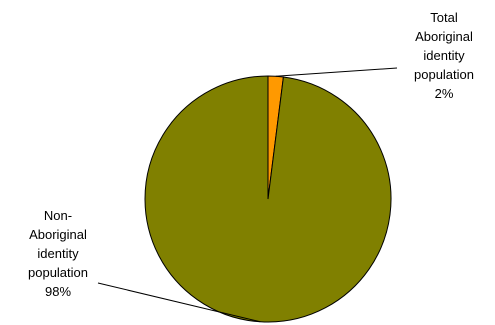 The height and width of the screenshot is (325, 495). I want to click on slice-label-0-line-3: population, so click(444, 74).